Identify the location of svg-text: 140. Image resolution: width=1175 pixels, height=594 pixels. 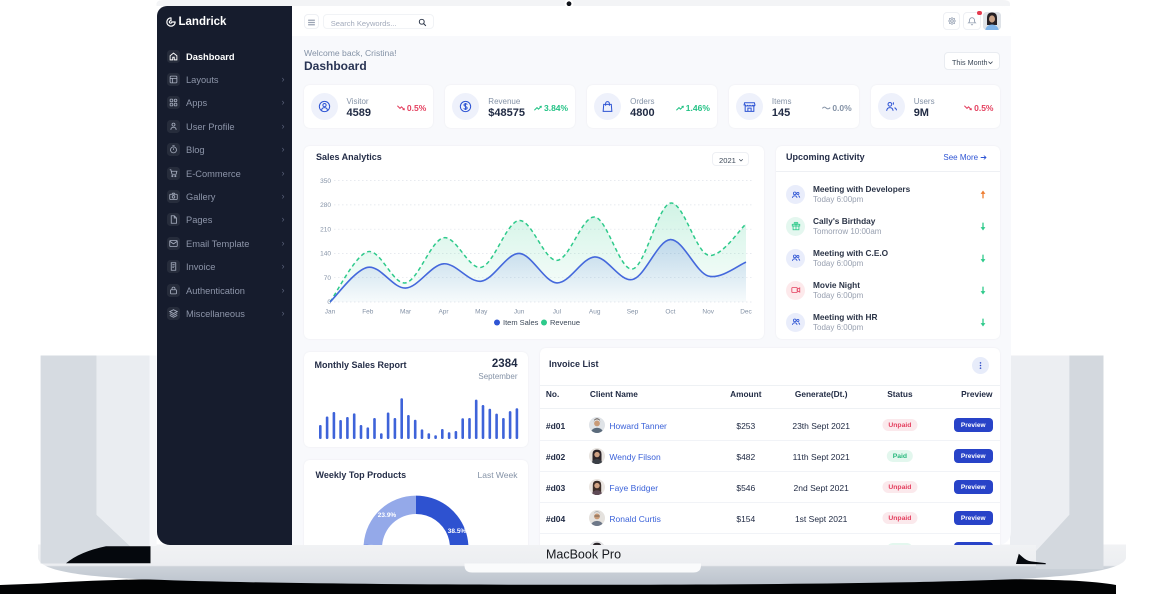
(325, 254).